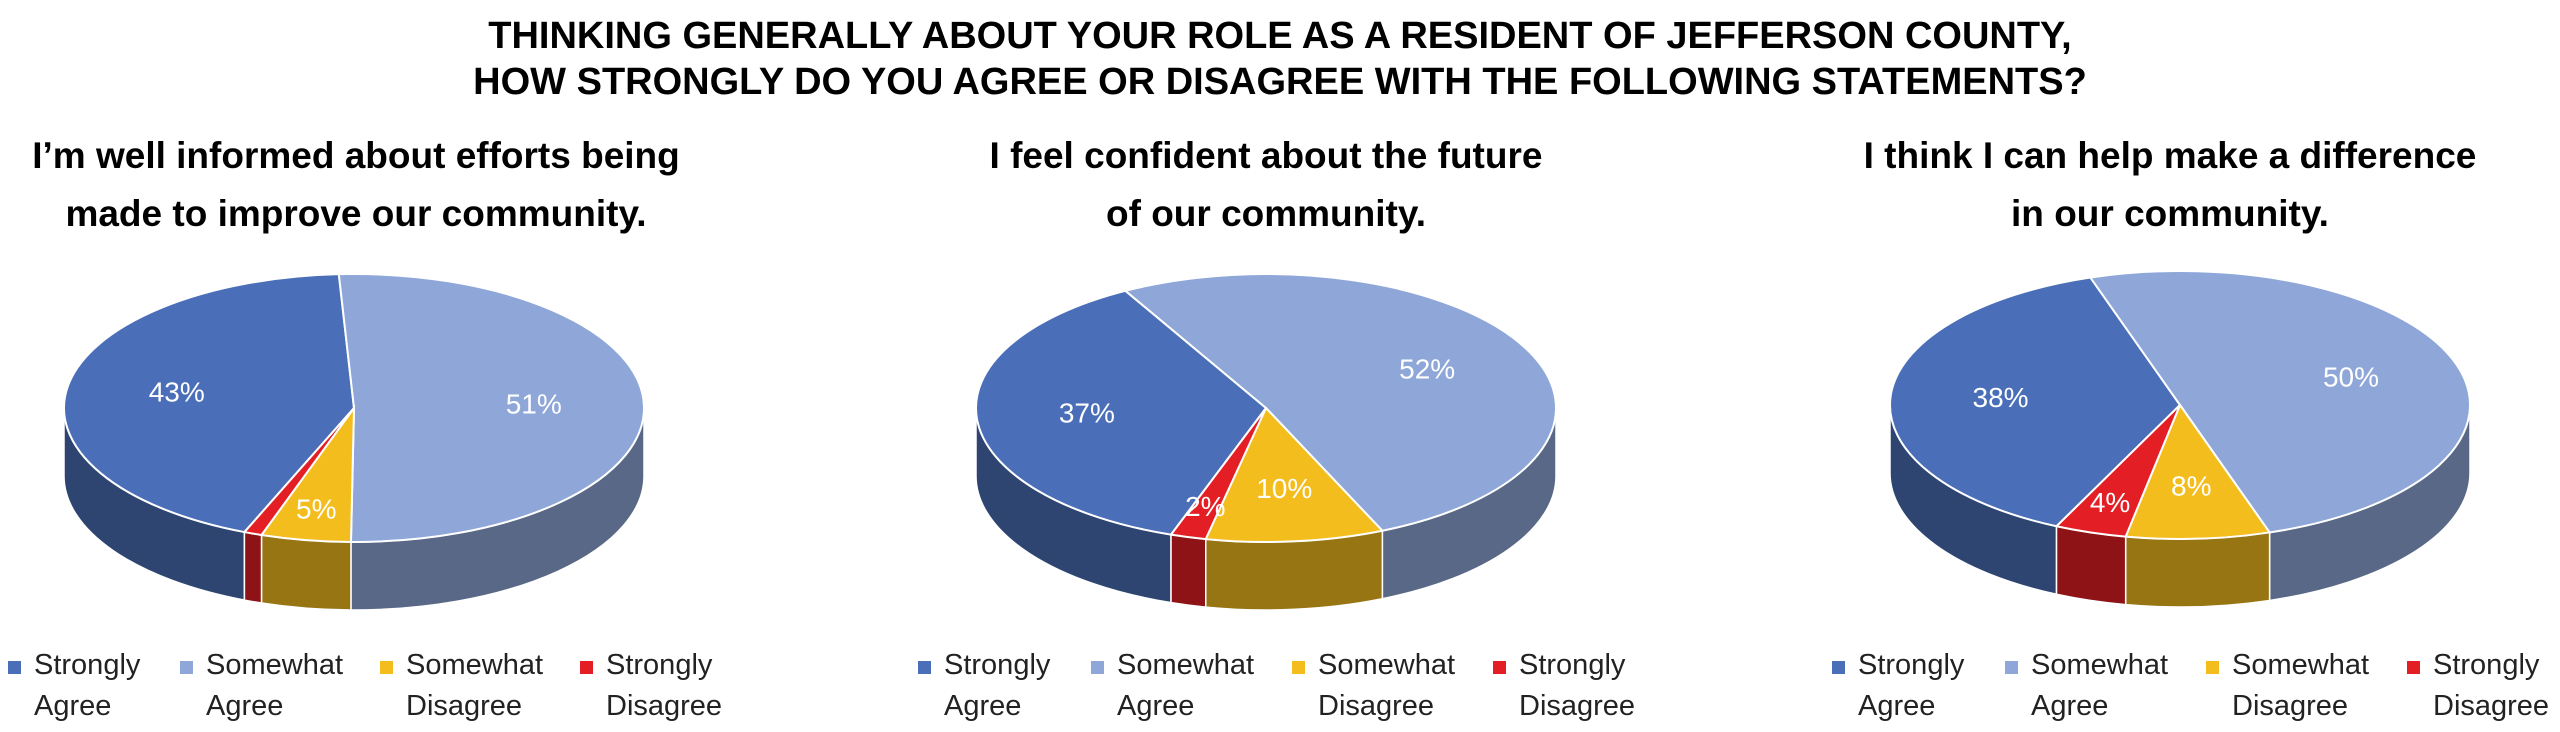  What do you see at coordinates (2110, 502) in the screenshot?
I see `data-label: 4%` at bounding box center [2110, 502].